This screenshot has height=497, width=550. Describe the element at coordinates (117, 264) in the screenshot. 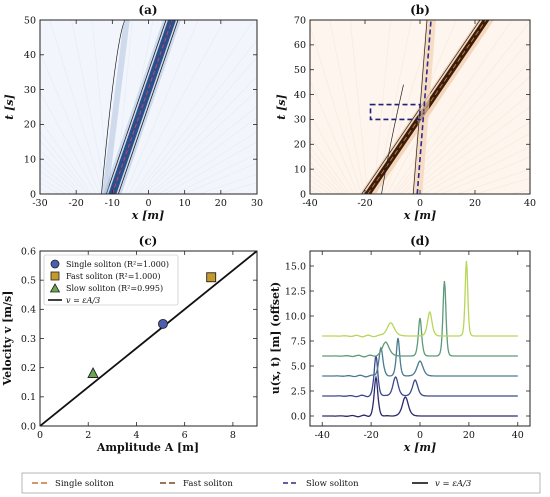

I see `legend-label-single: Single soliton (R²=1.000)` at that location.